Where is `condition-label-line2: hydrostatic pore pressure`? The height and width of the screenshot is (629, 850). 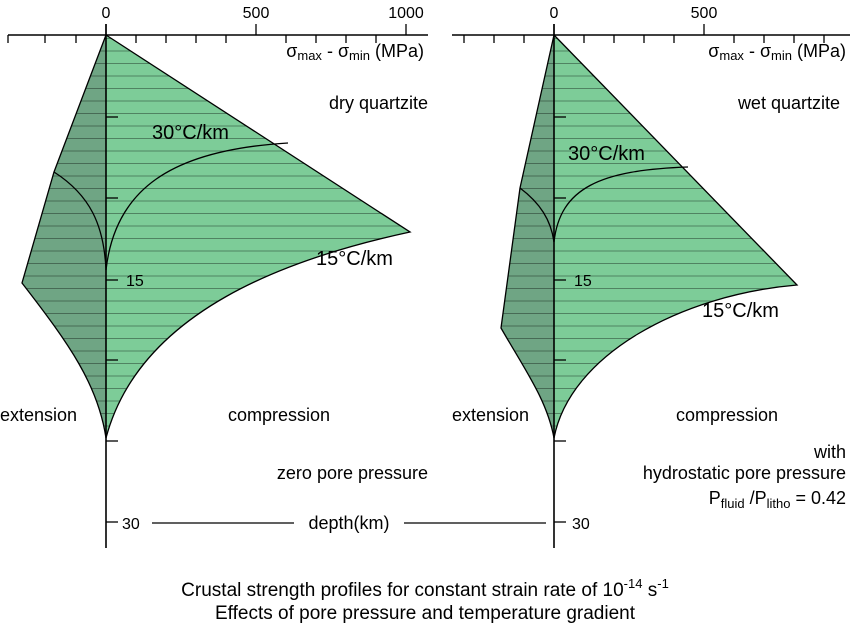
condition-label-line2: hydrostatic pore pressure is located at coordinates (744, 473).